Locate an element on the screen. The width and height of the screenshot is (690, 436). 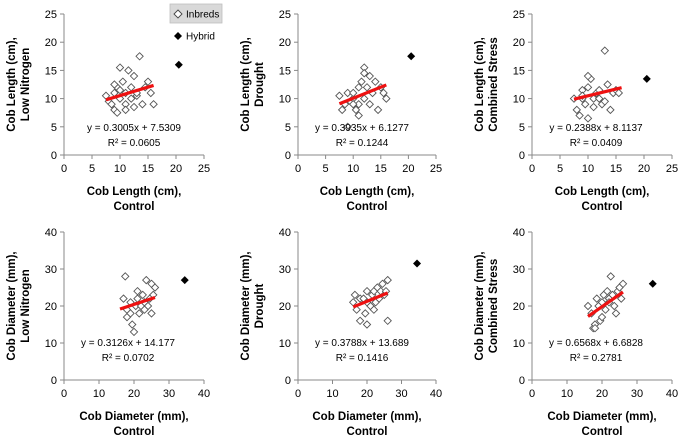
legend-entry-label: Hybrid is located at coordinates (200, 37).